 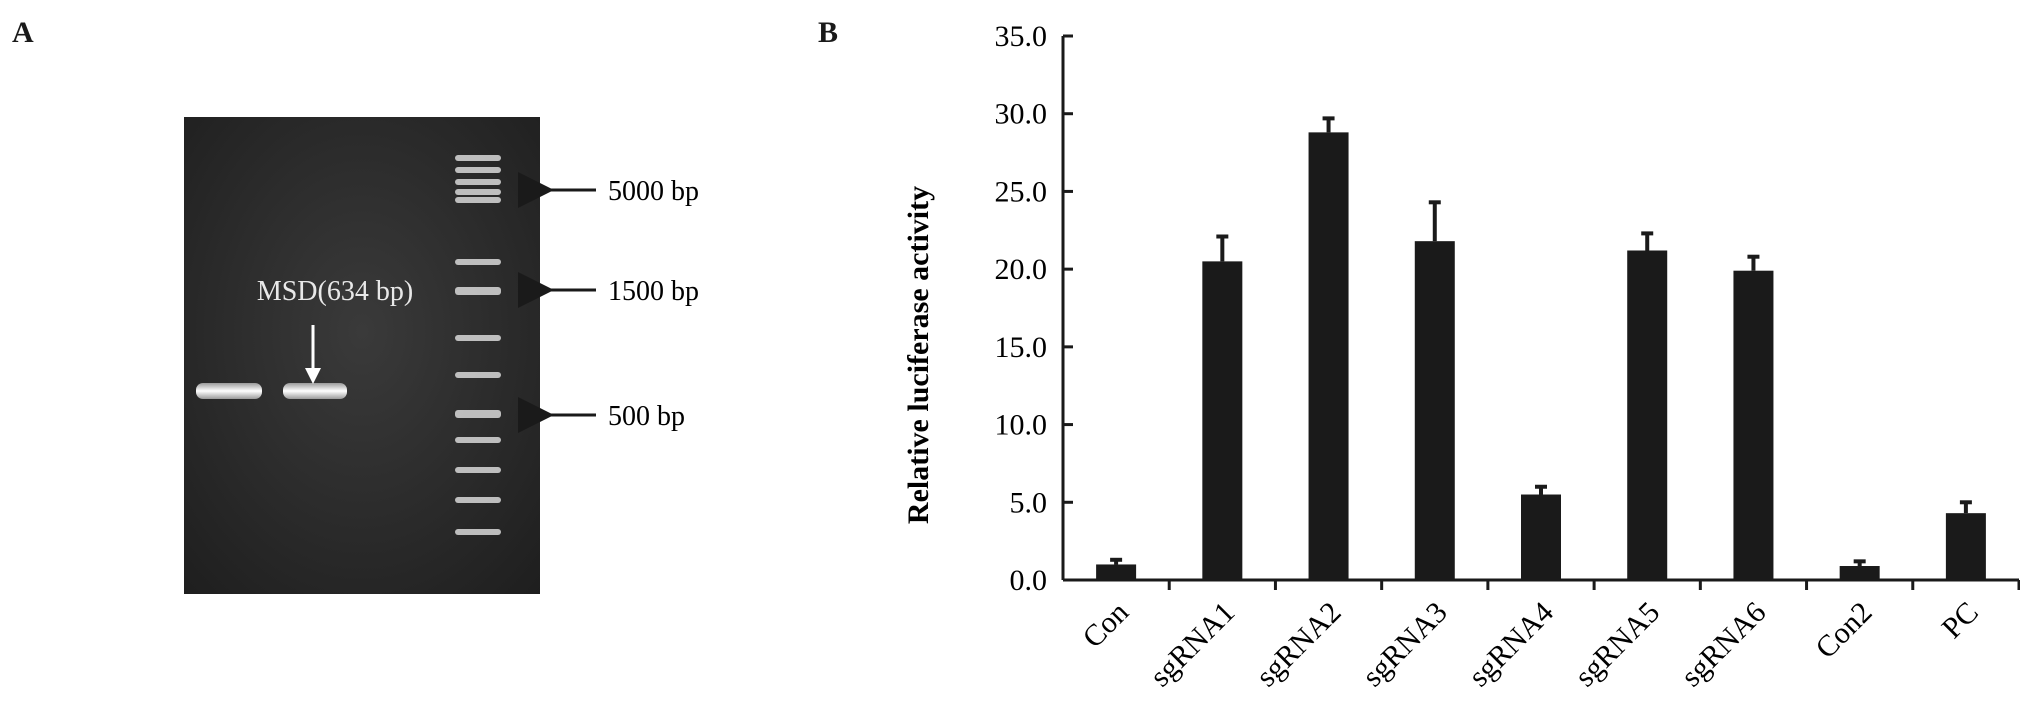 What do you see at coordinates (478, 345) in the screenshot?
I see `gel-ladder` at bounding box center [478, 345].